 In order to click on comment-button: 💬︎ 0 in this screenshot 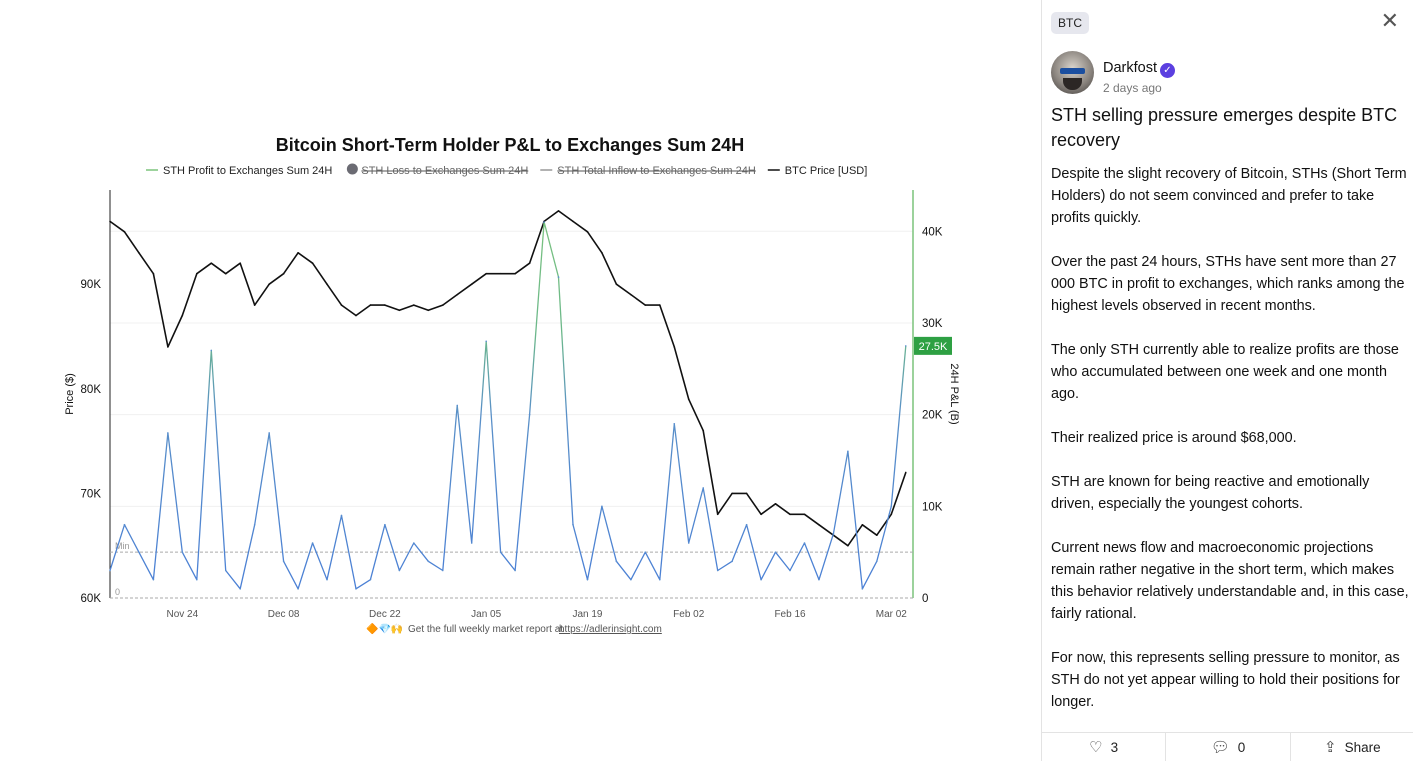, I will do `click(1228, 747)`.